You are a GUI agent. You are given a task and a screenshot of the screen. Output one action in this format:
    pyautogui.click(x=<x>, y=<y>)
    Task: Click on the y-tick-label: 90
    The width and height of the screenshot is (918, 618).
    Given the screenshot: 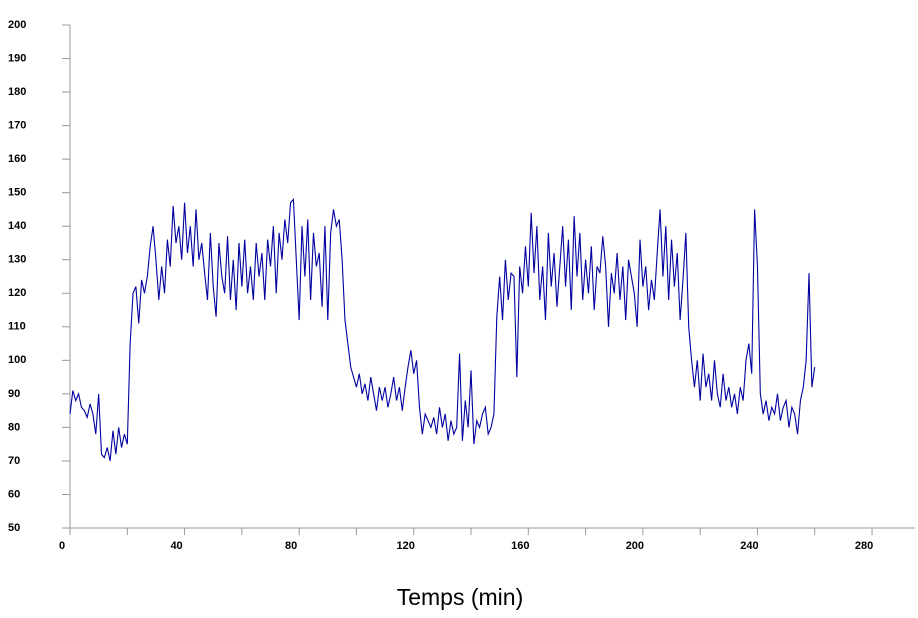 What is the action you would take?
    pyautogui.click(x=14, y=394)
    